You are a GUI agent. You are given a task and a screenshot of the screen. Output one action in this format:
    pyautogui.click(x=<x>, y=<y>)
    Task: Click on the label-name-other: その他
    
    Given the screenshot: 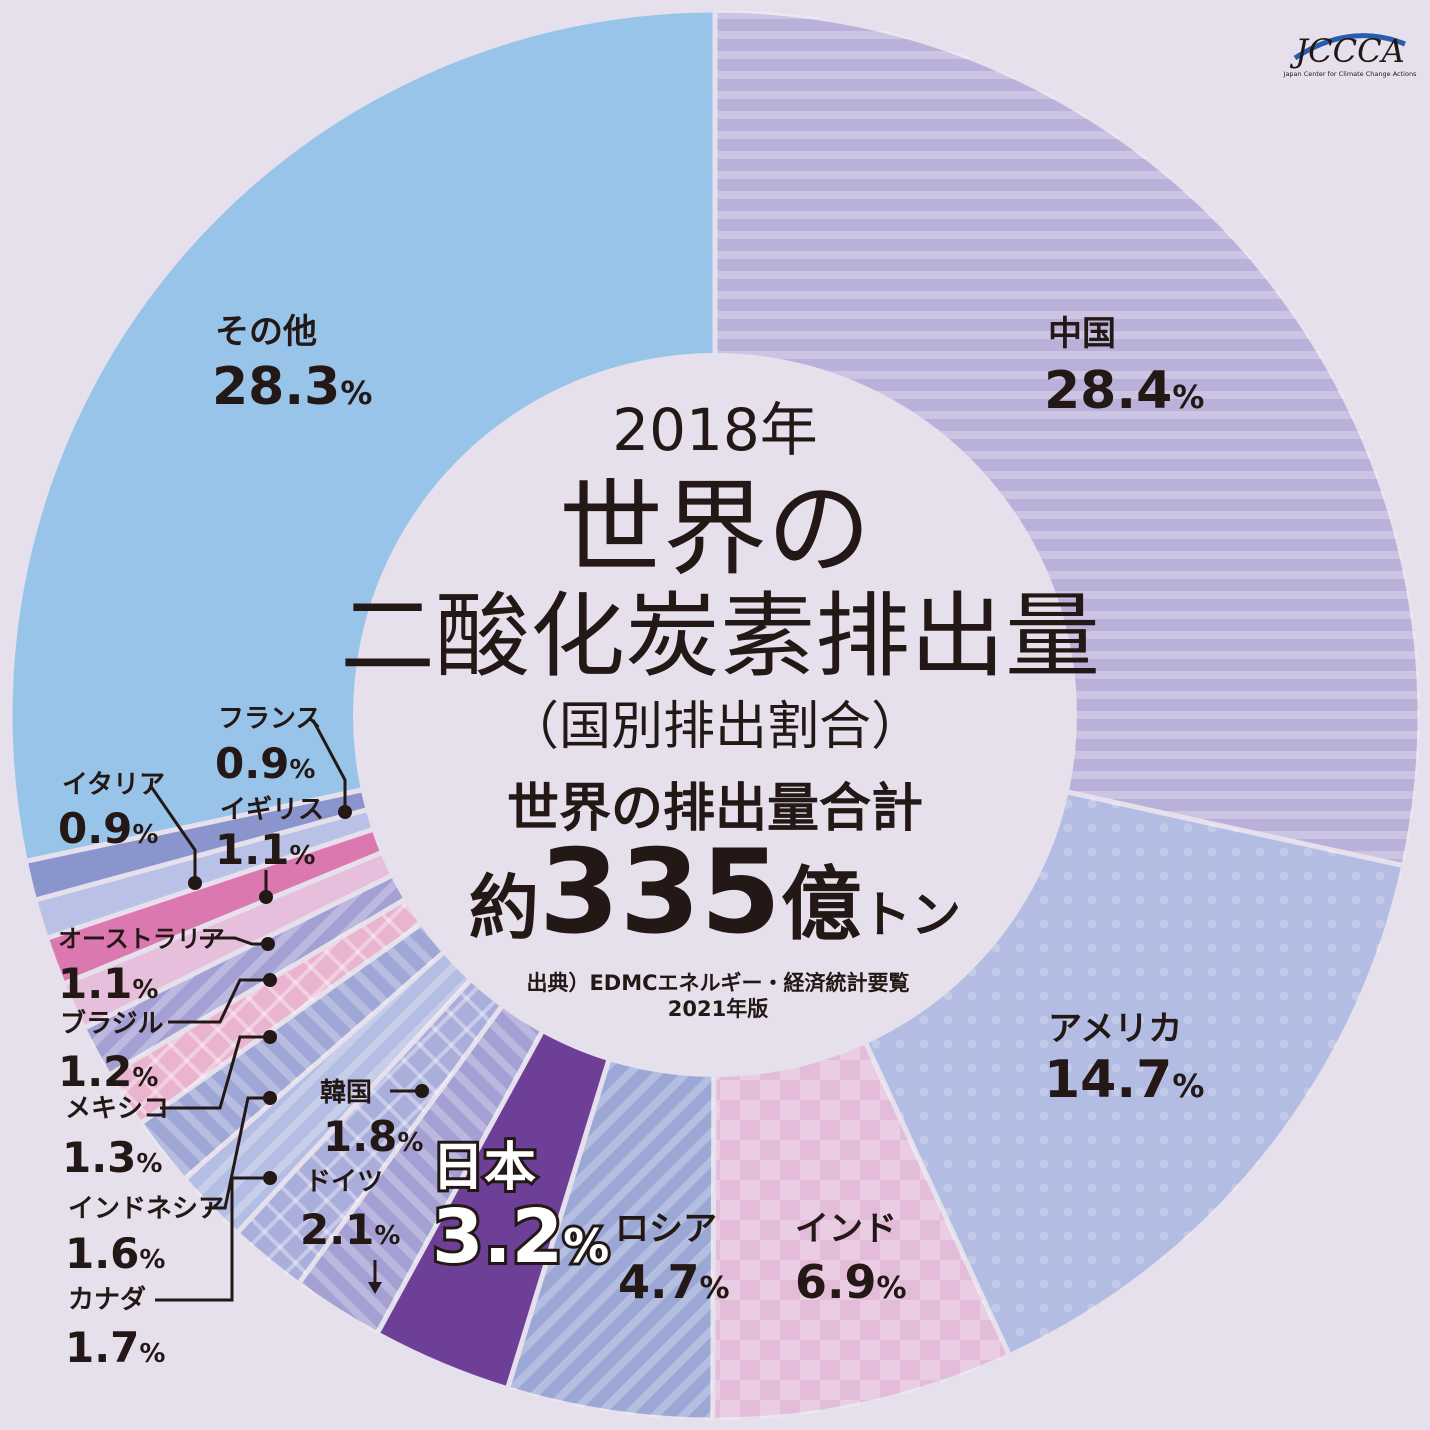 What is the action you would take?
    pyautogui.click(x=266, y=332)
    